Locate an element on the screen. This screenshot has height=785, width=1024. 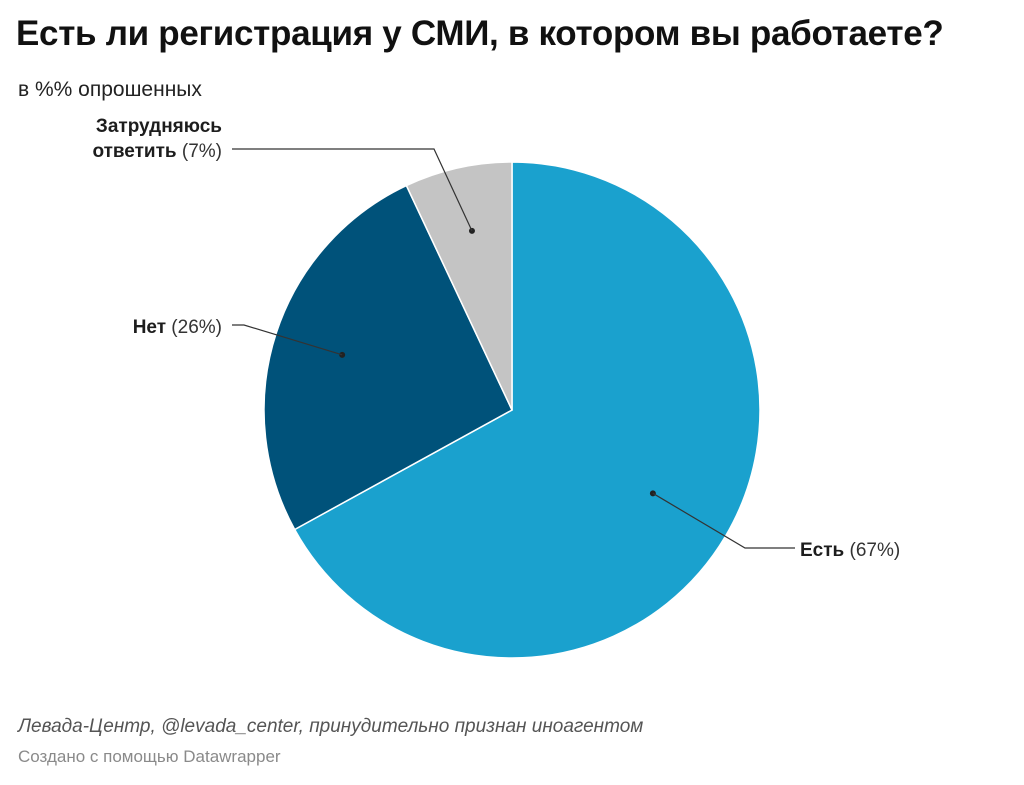
slice-label-2: Нет (26%) is located at coordinates (177, 327).